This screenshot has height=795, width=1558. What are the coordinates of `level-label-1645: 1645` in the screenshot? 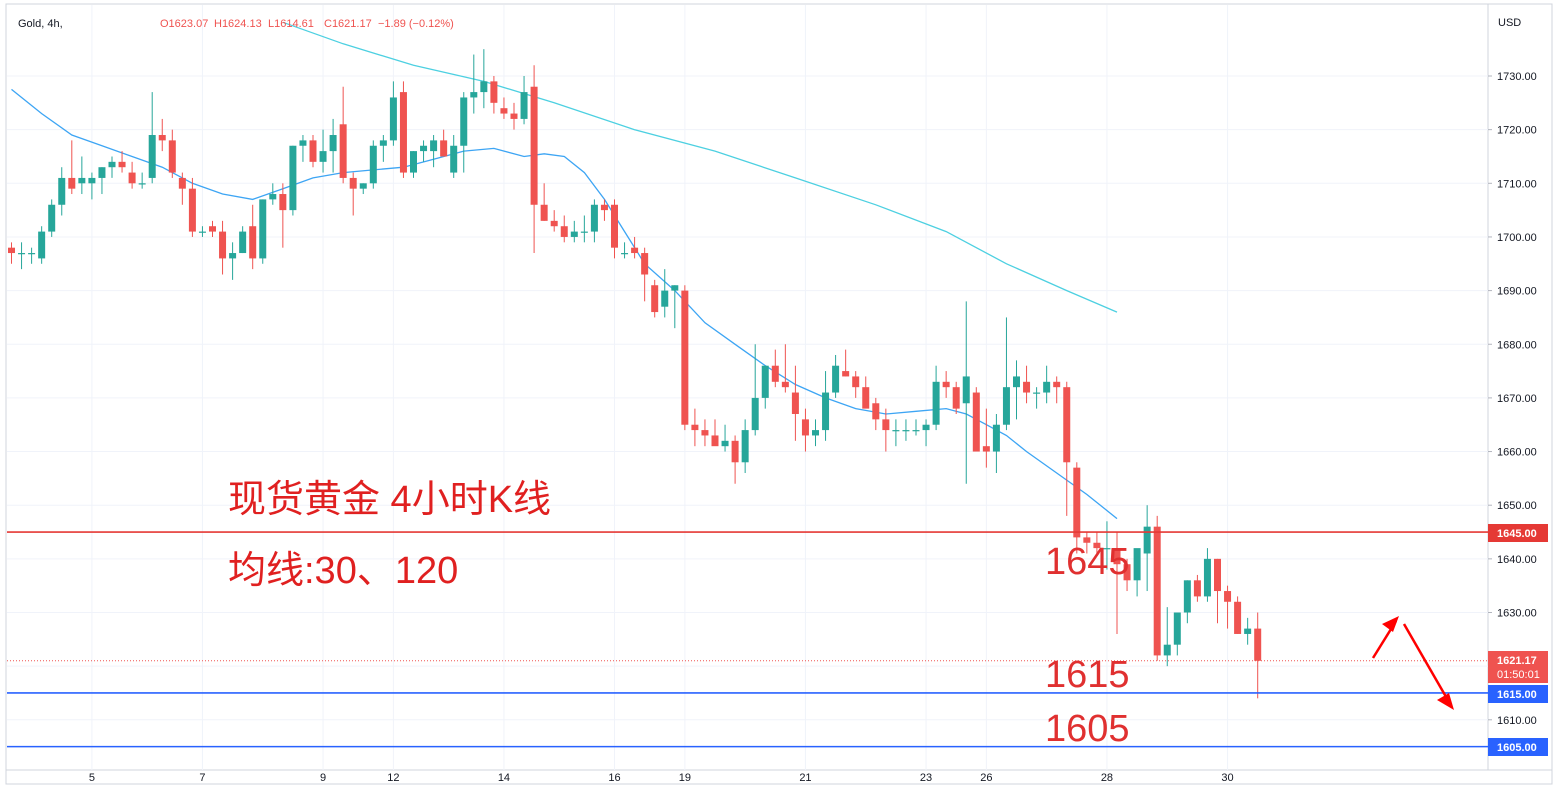 It's located at (1087, 562).